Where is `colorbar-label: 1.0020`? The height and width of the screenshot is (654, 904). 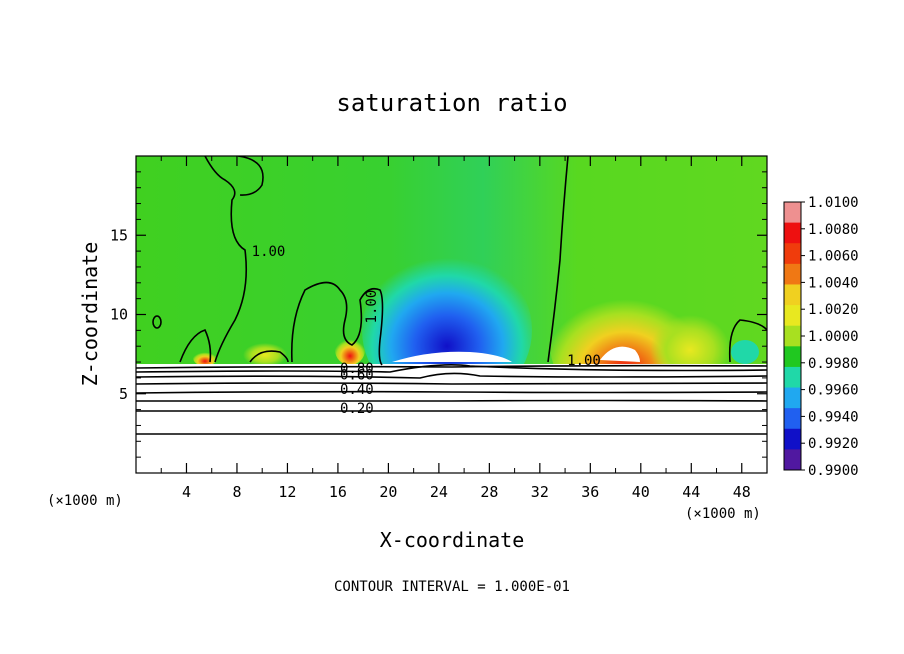 colorbar-label: 1.0020 is located at coordinates (833, 310).